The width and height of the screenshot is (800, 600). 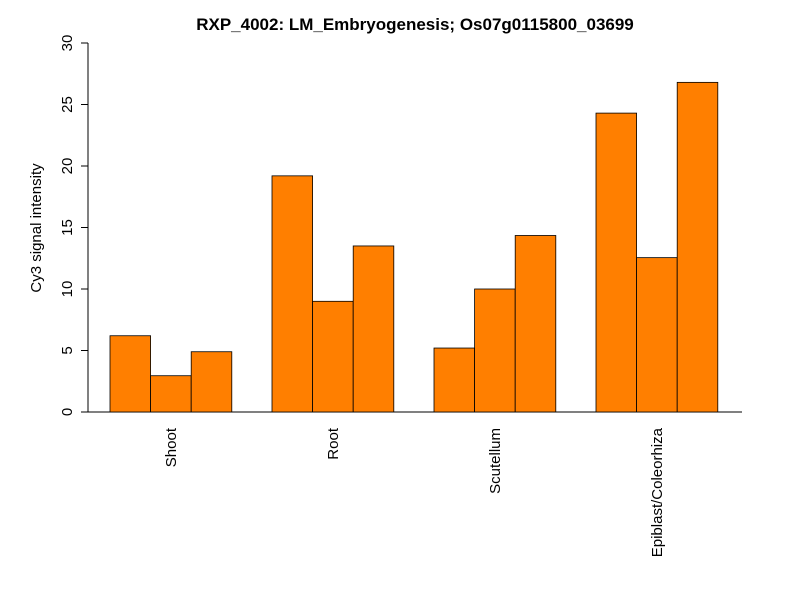 What do you see at coordinates (414, 492) in the screenshot?
I see `category-labels: Shoot Root Scutellum Epiblast/Coleorhiza` at bounding box center [414, 492].